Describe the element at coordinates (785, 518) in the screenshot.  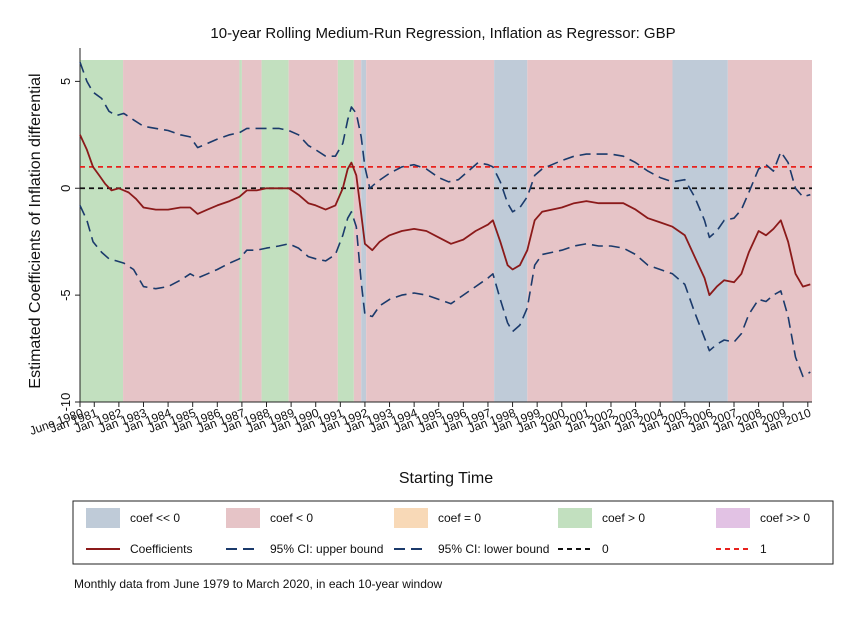
I see `legend-label: coef >> 0` at that location.